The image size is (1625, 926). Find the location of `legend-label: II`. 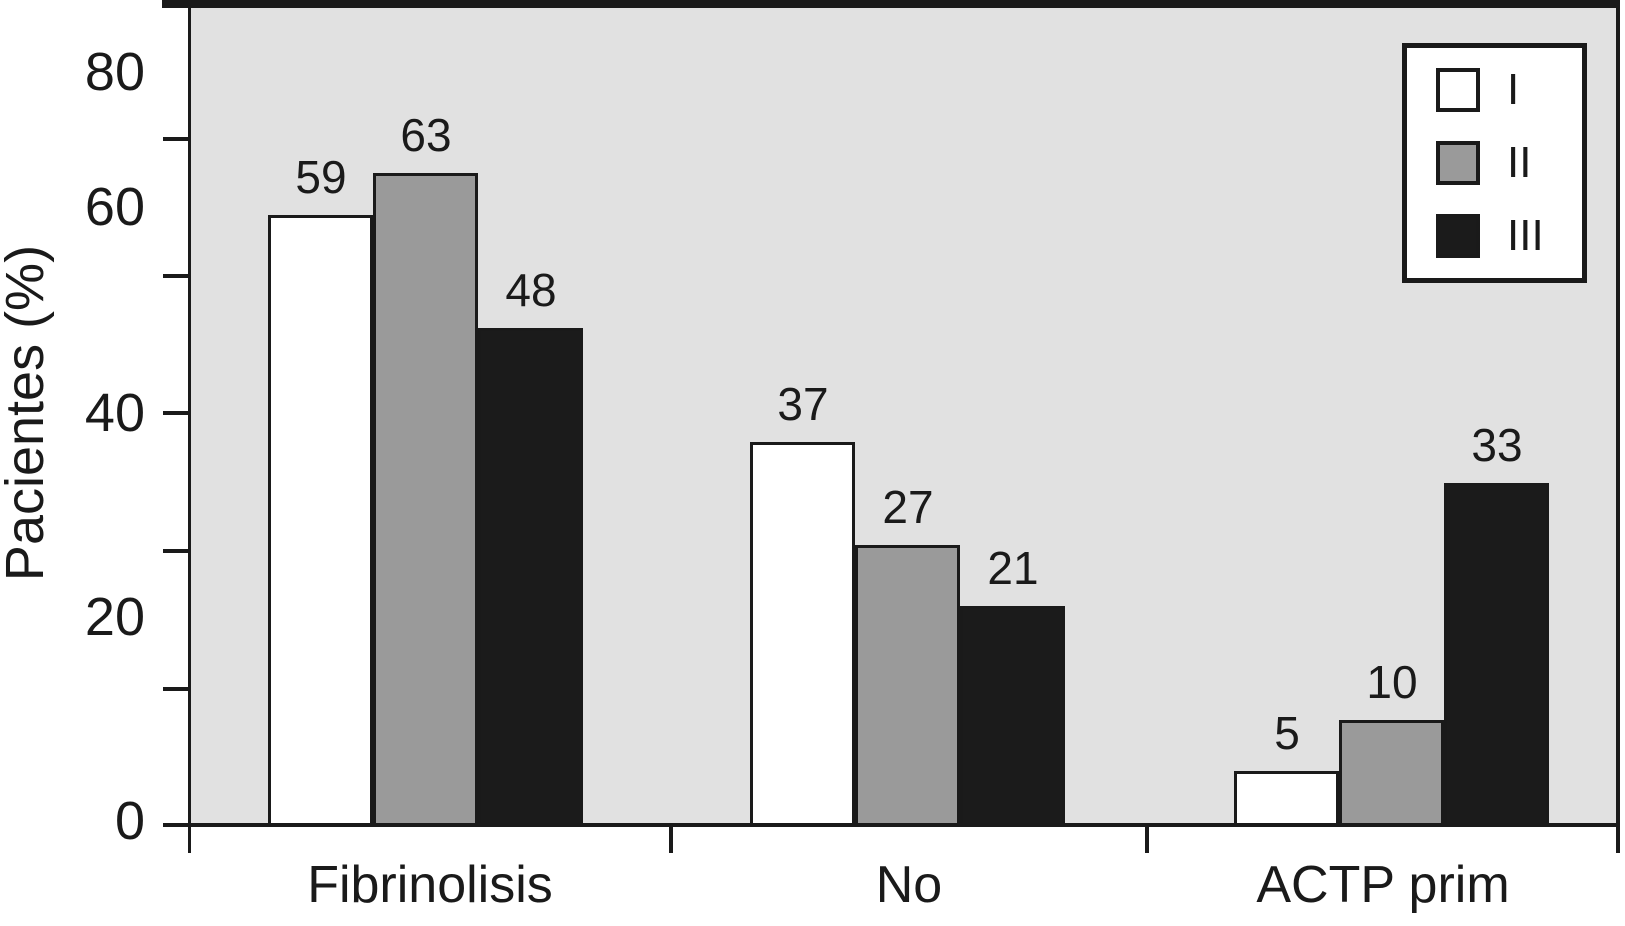

legend-label: II is located at coordinates (1519, 162).